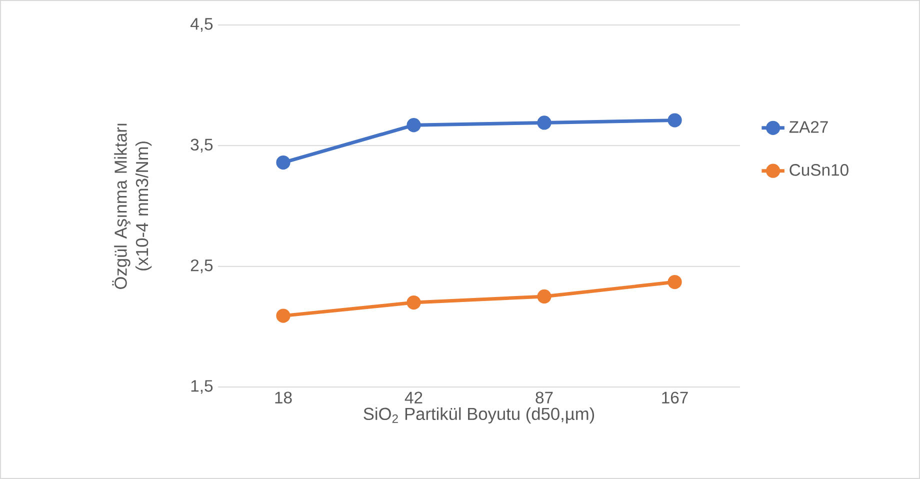  I want to click on x-tick-label: 87, so click(544, 398).